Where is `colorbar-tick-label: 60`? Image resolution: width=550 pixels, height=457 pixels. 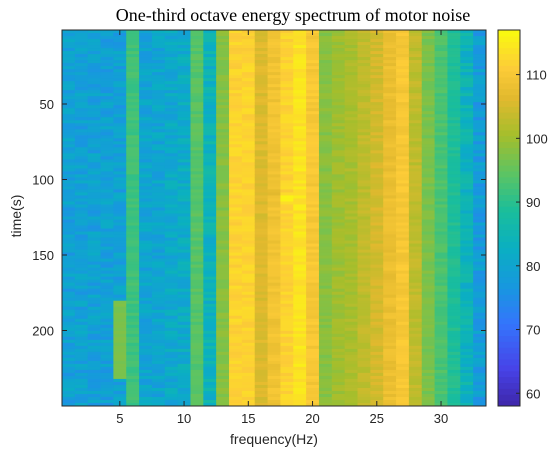
colorbar-tick-label: 60 is located at coordinates (533, 393).